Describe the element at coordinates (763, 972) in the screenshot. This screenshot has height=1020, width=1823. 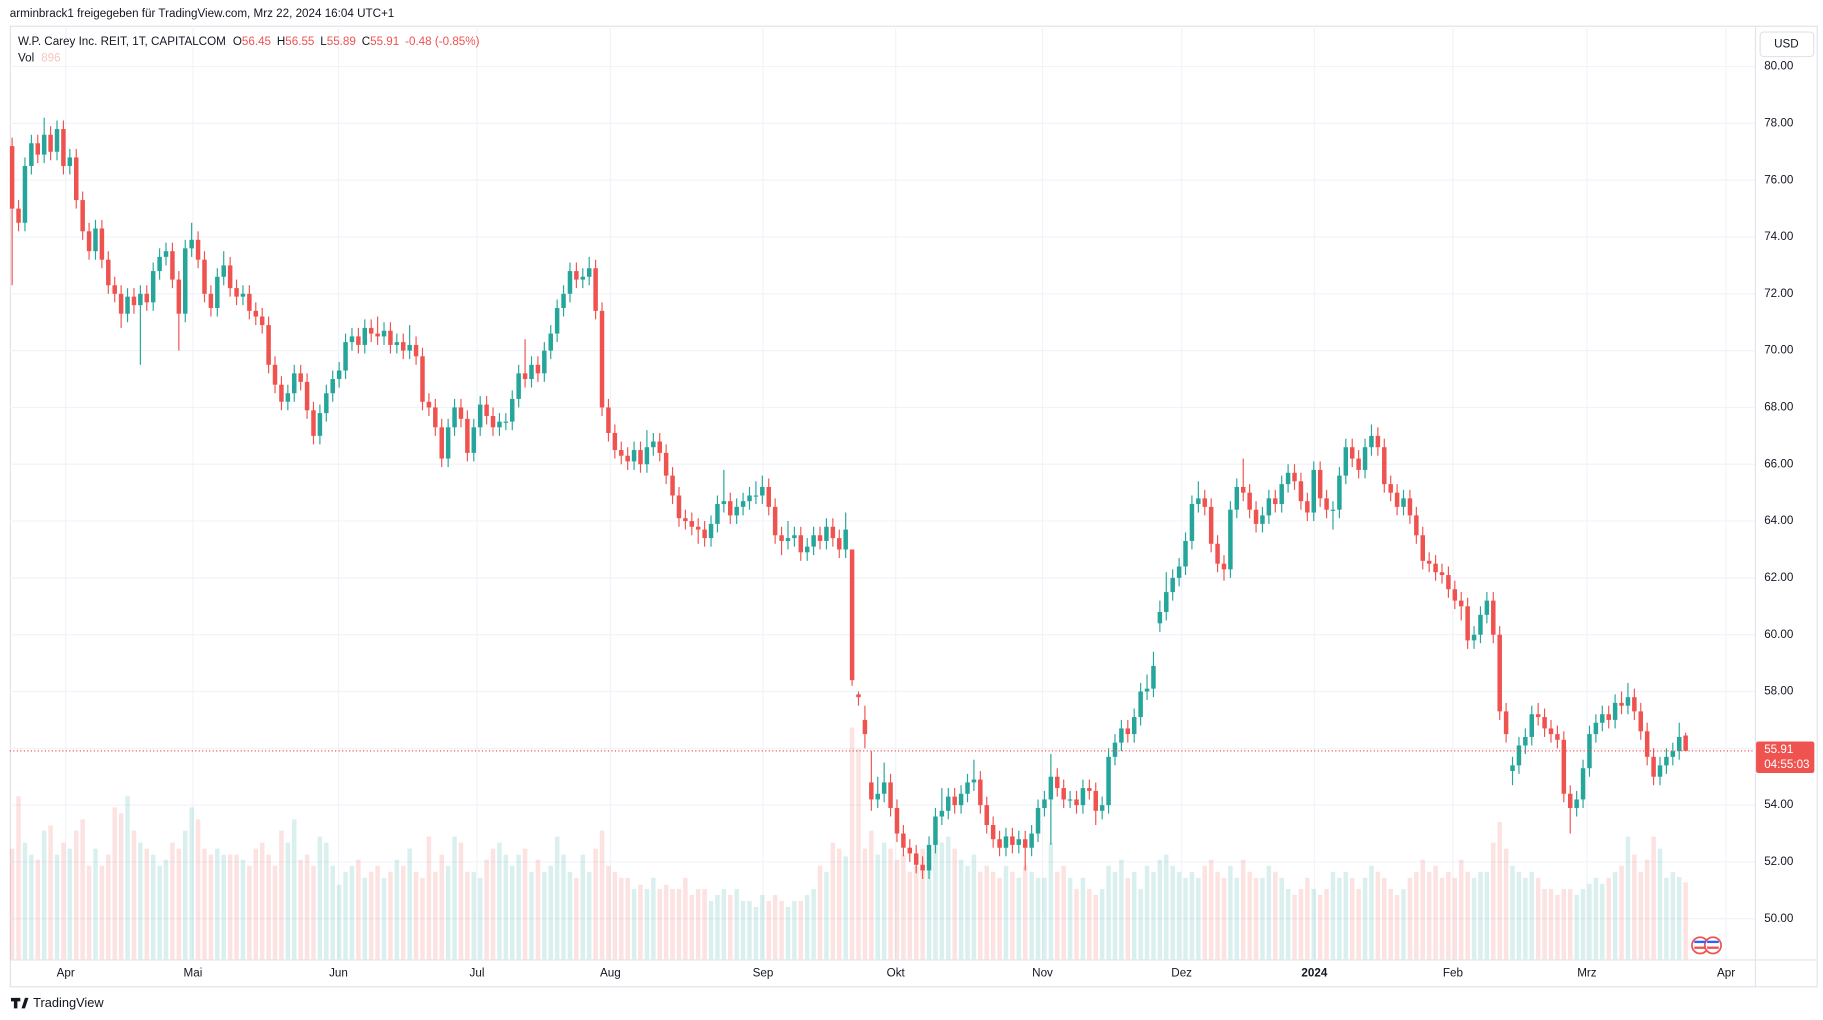
I see `x-tick-label: Sep` at that location.